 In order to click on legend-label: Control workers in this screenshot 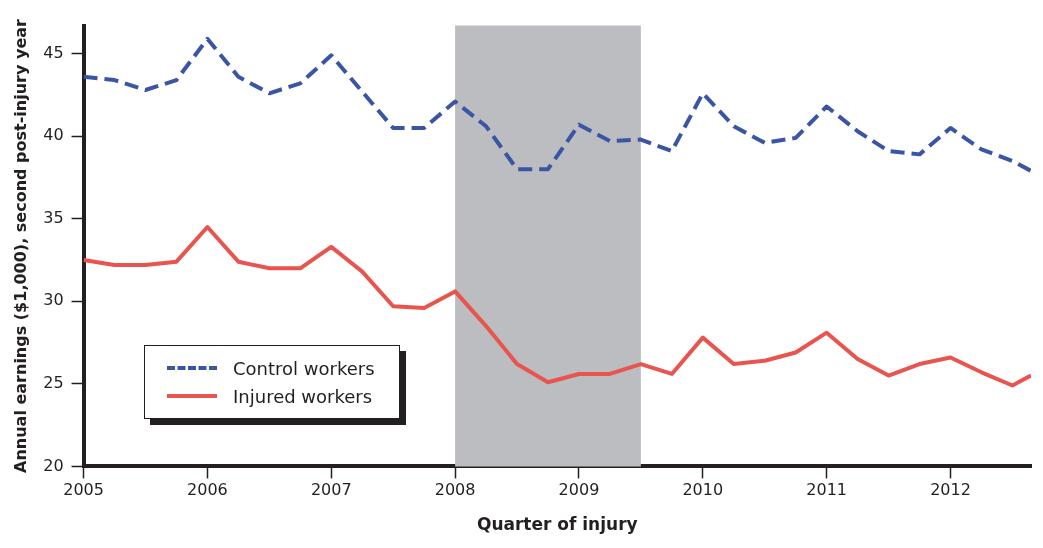, I will do `click(304, 368)`.